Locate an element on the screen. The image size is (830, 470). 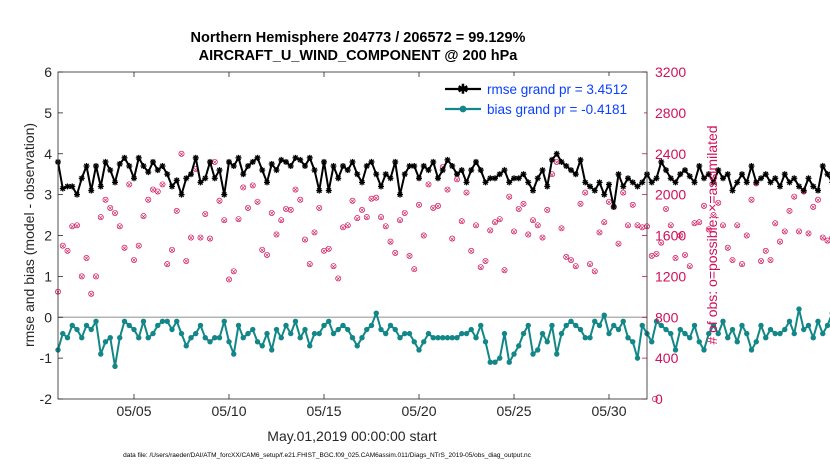
y2-tick-label: 800 is located at coordinates (667, 317).